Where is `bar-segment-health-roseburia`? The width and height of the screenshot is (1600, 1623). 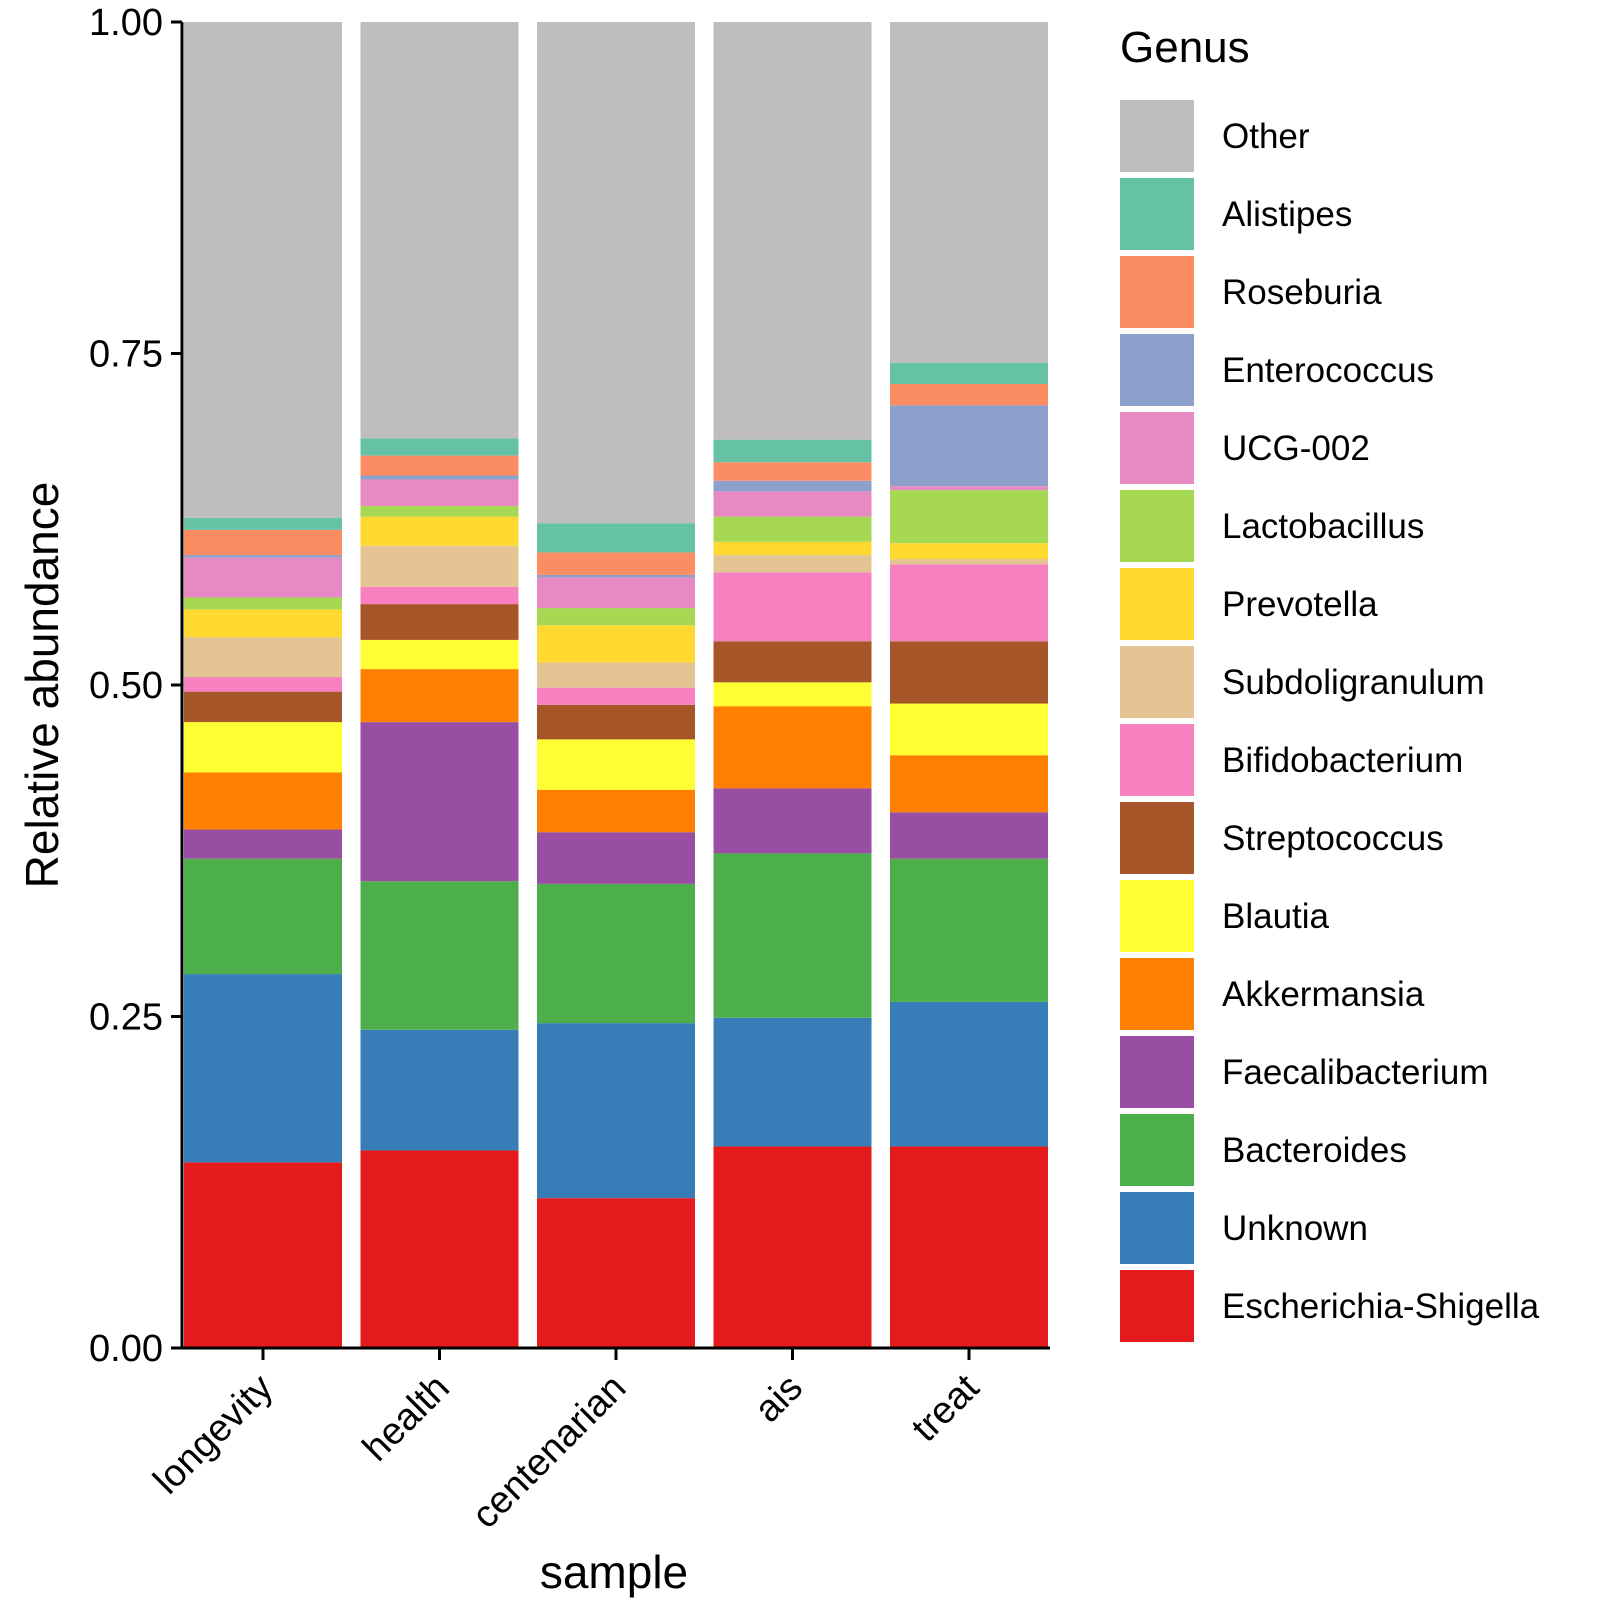
bar-segment-health-roseburia is located at coordinates (439, 465).